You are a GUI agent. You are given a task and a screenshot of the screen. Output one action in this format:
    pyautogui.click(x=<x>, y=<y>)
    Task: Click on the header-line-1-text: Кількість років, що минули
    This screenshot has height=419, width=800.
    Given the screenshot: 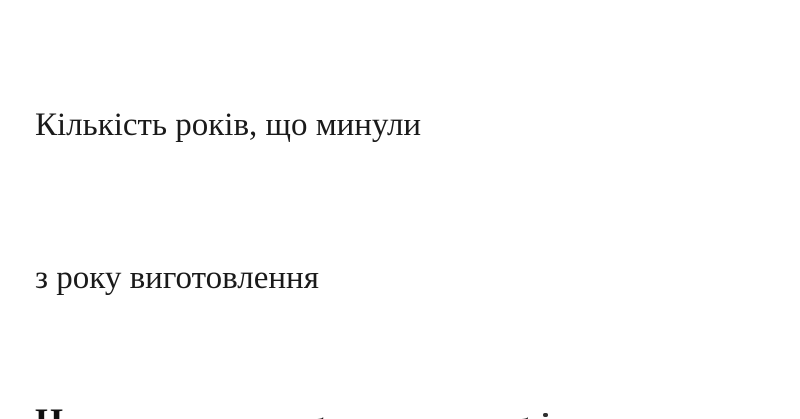 What is the action you would take?
    pyautogui.click(x=228, y=125)
    